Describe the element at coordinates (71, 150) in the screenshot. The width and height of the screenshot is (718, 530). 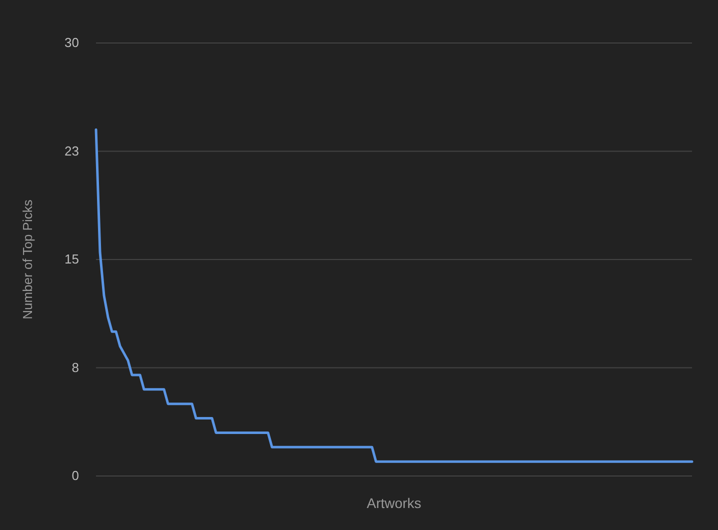
I see `y-tick-label: 23` at that location.